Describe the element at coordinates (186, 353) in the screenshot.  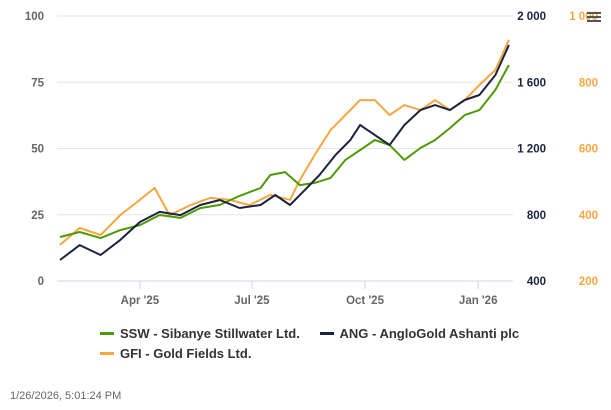
I see `legend-label: GFI - Gold Fields Ltd.` at that location.